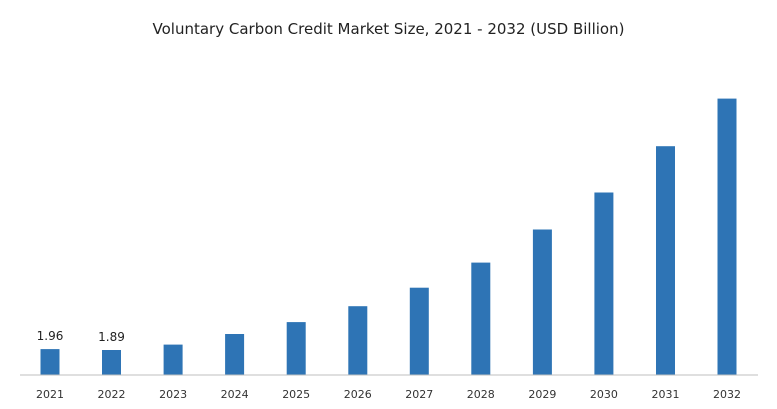  I want to click on x-tick-label-2022: 2022, so click(112, 394).